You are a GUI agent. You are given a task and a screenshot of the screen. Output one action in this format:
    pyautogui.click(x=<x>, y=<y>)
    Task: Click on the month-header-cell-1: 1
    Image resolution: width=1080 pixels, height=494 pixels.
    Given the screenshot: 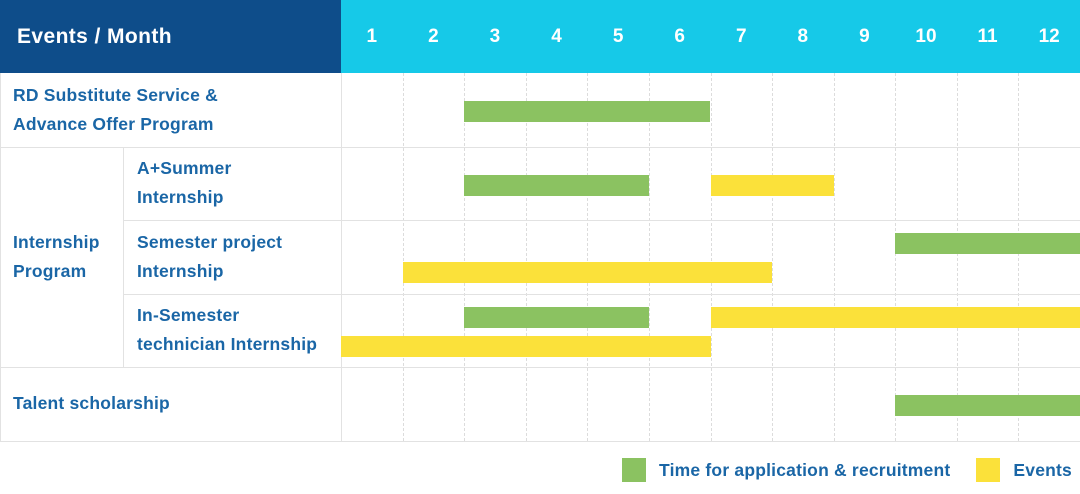 What is the action you would take?
    pyautogui.click(x=372, y=36)
    